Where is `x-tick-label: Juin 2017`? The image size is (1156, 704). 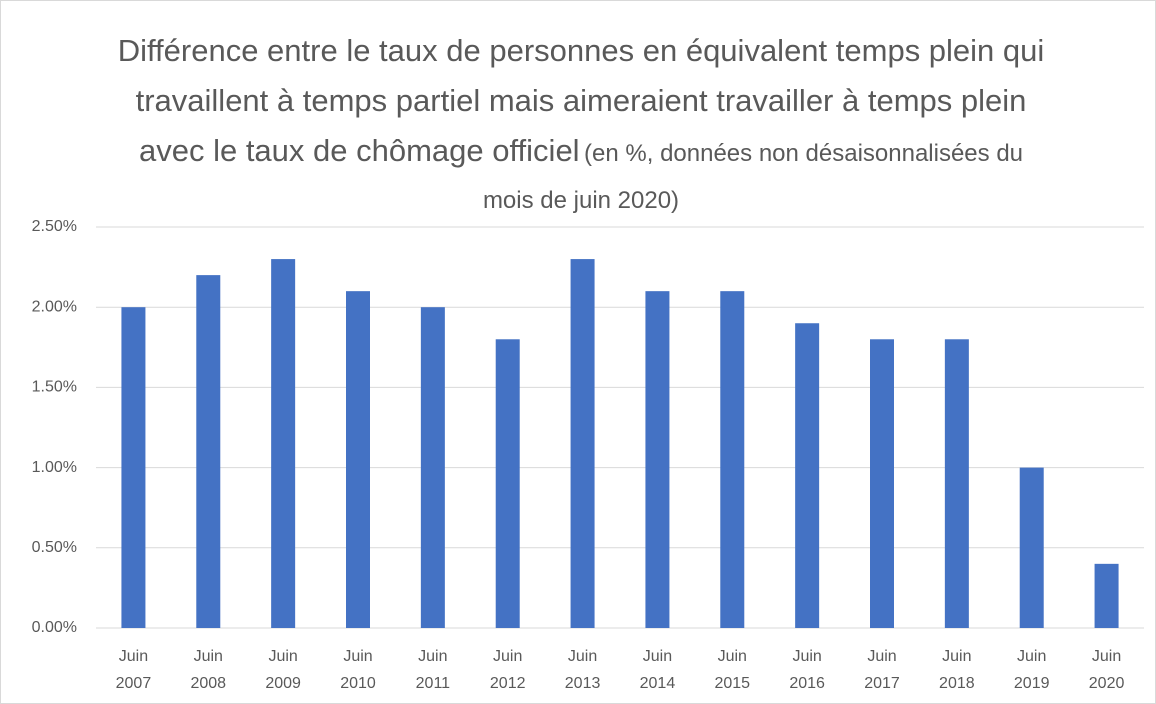 x-tick-label: Juin 2017 is located at coordinates (882, 670).